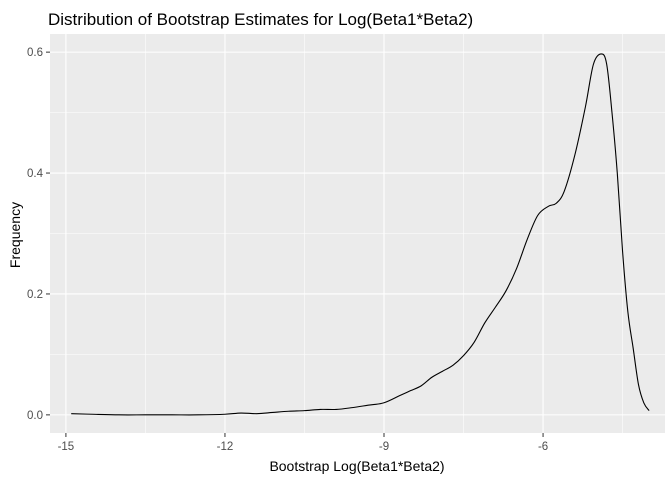 The image size is (672, 480). What do you see at coordinates (15, 235) in the screenshot?
I see `y-axis-title: Frequency` at bounding box center [15, 235].